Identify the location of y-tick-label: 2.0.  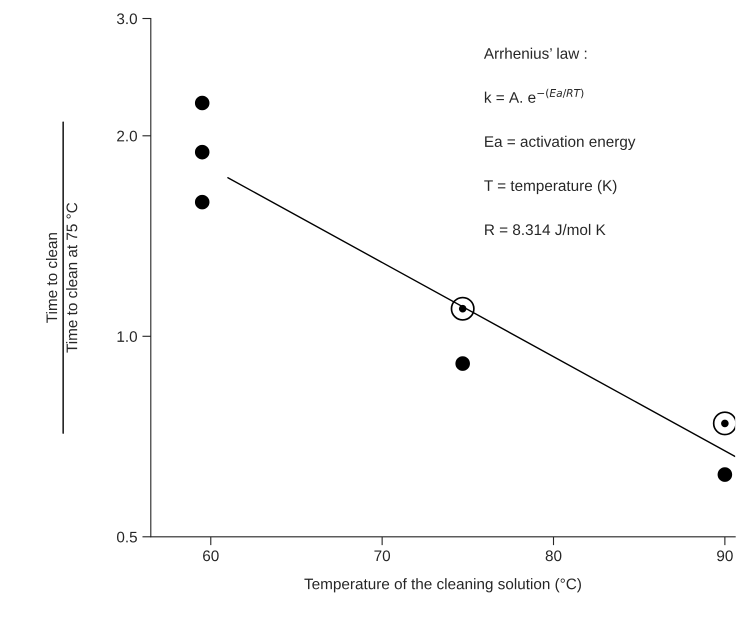
(127, 136).